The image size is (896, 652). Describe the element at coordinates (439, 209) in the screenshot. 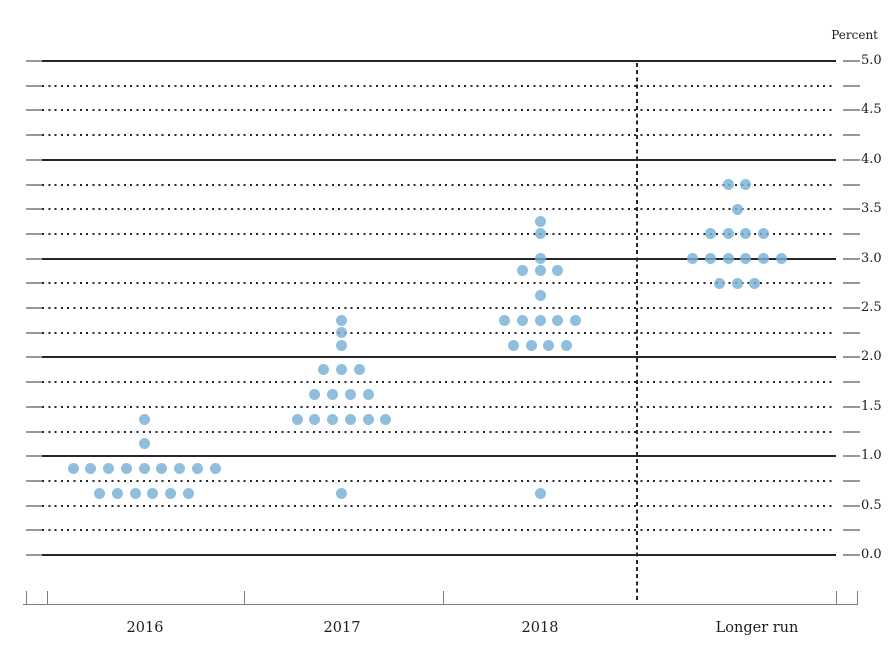

I see `gridline-3.50` at that location.